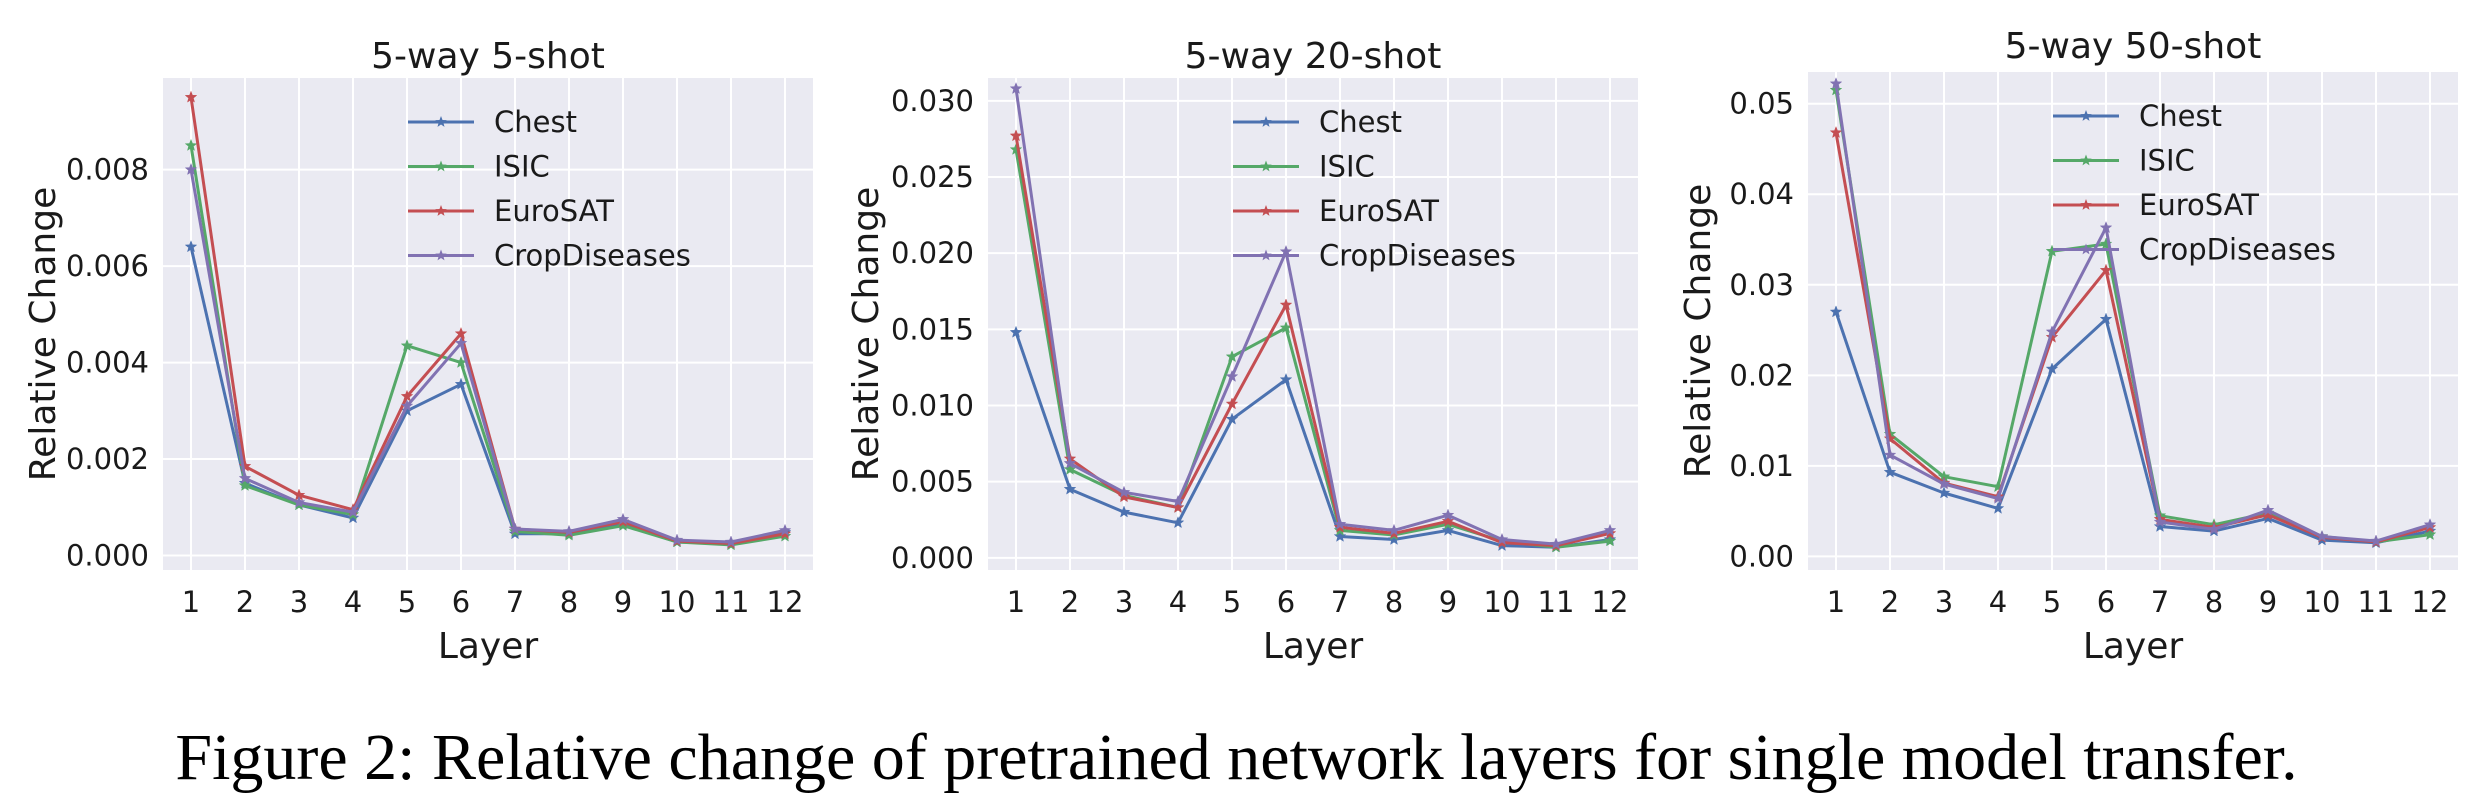  Describe the element at coordinates (677, 602) in the screenshot. I see `x-tick-label: 10` at that location.